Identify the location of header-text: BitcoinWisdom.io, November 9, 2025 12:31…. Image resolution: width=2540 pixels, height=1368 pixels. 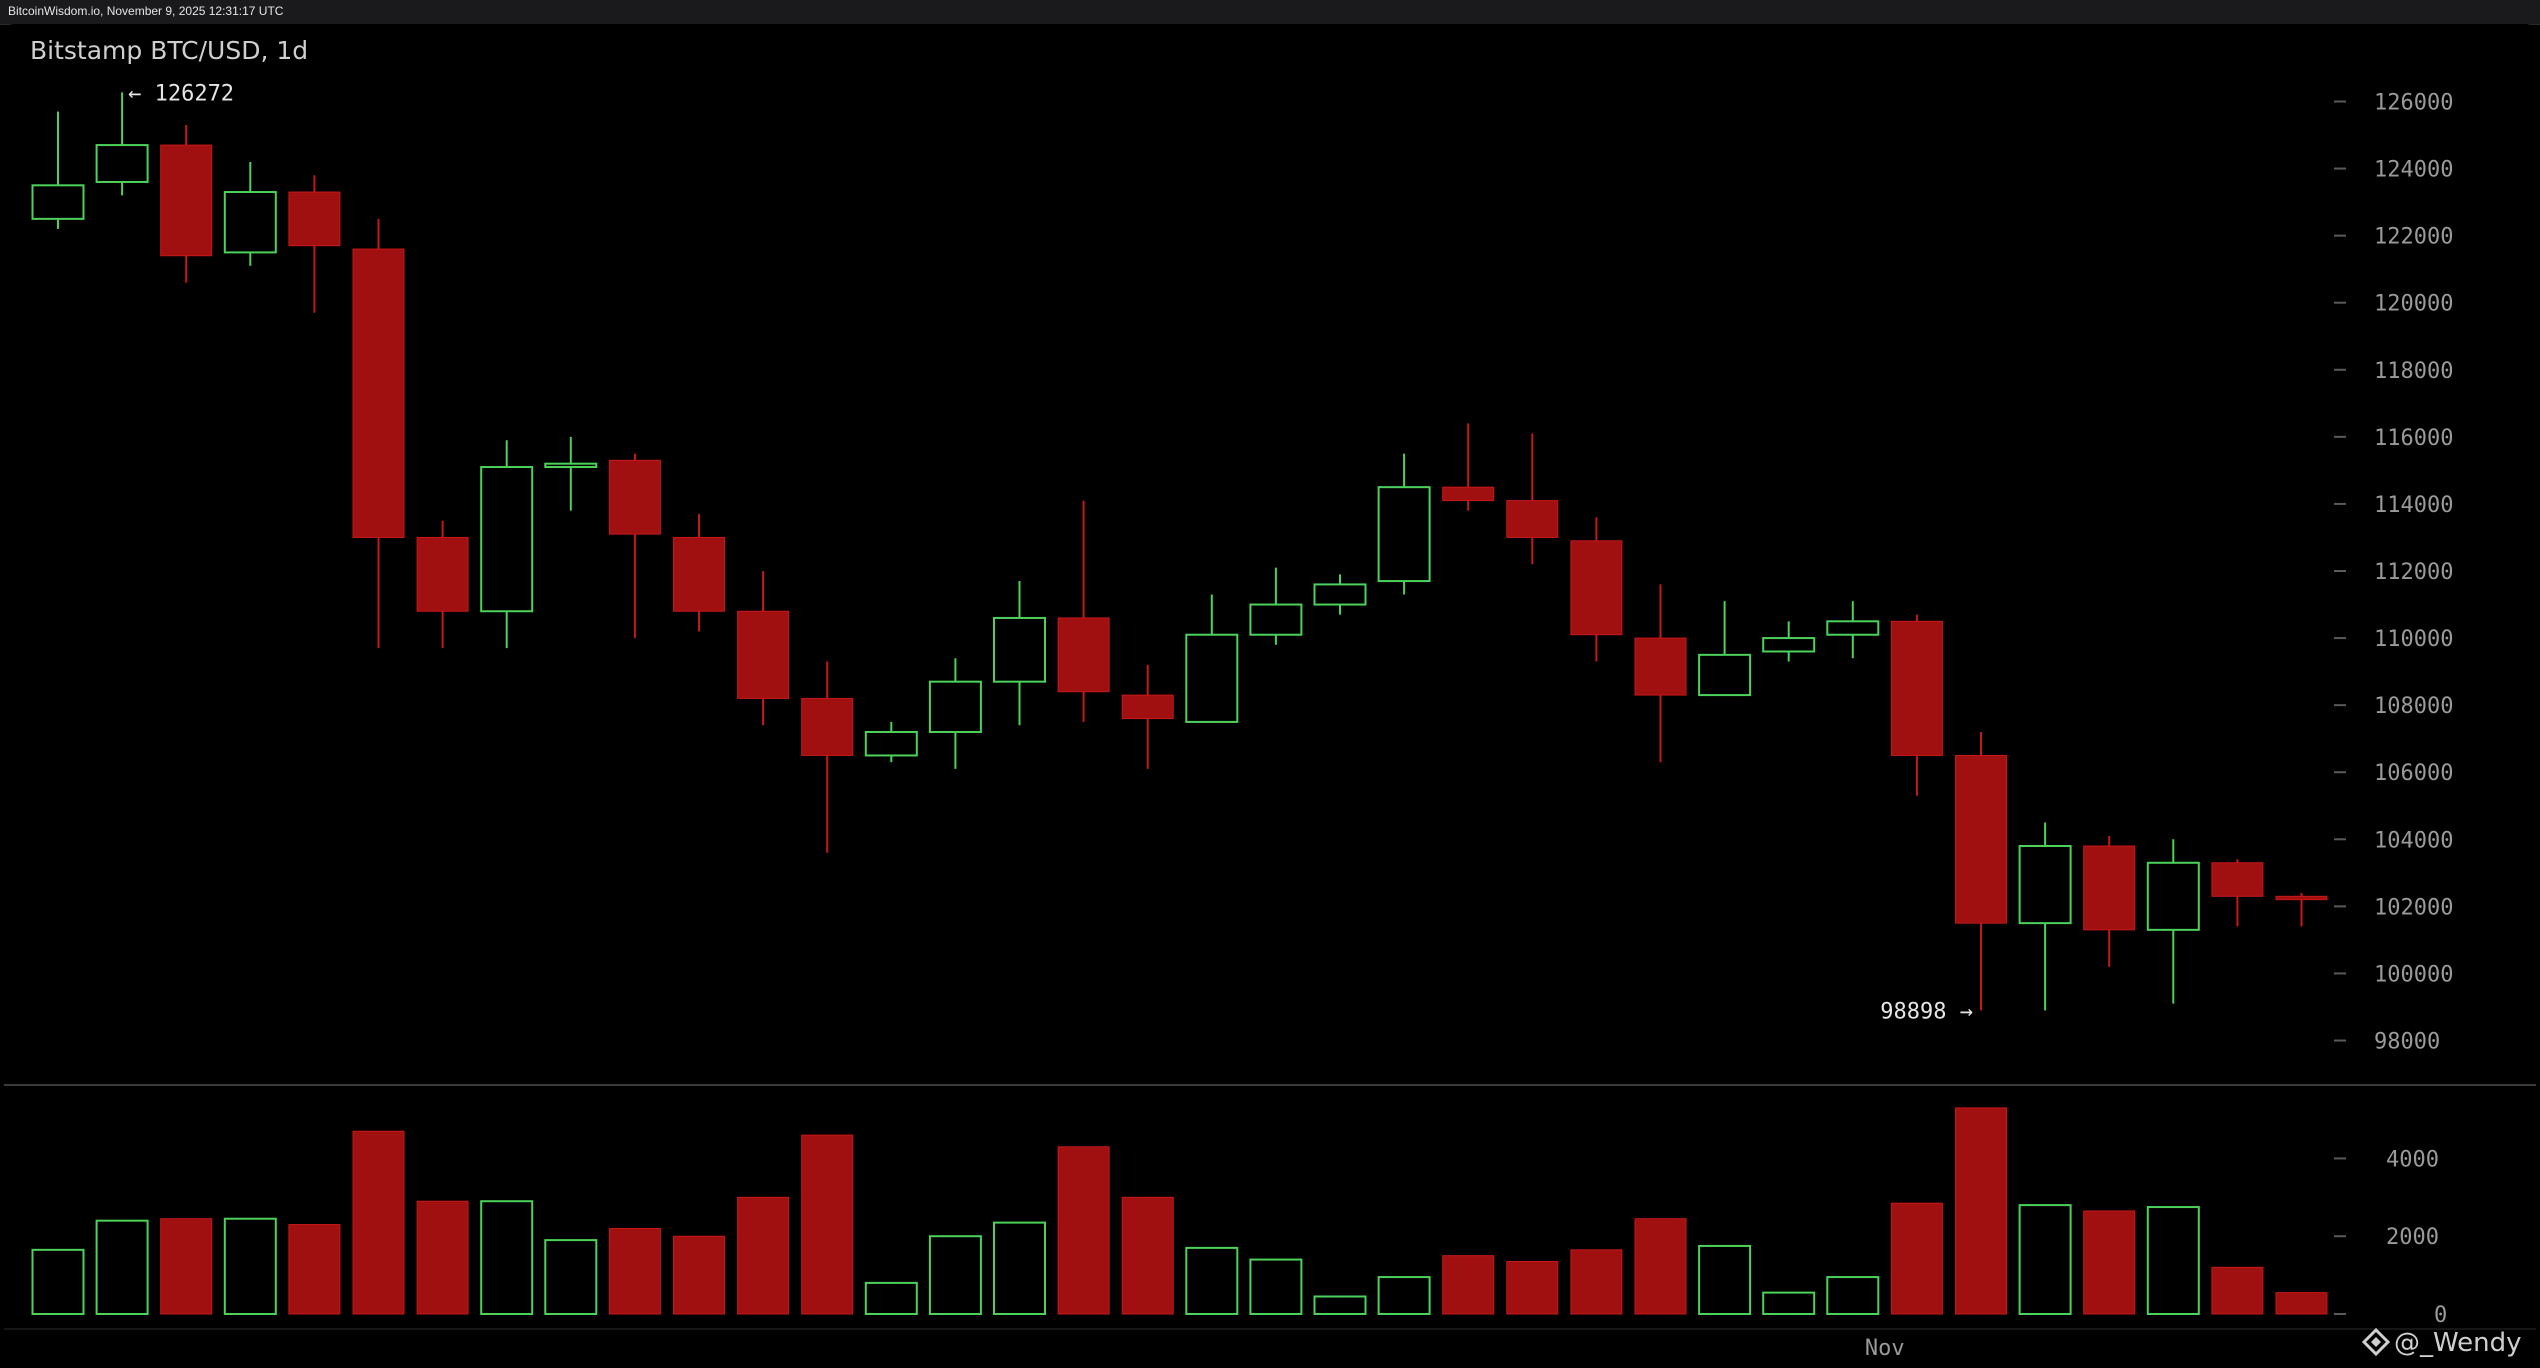
(146, 11).